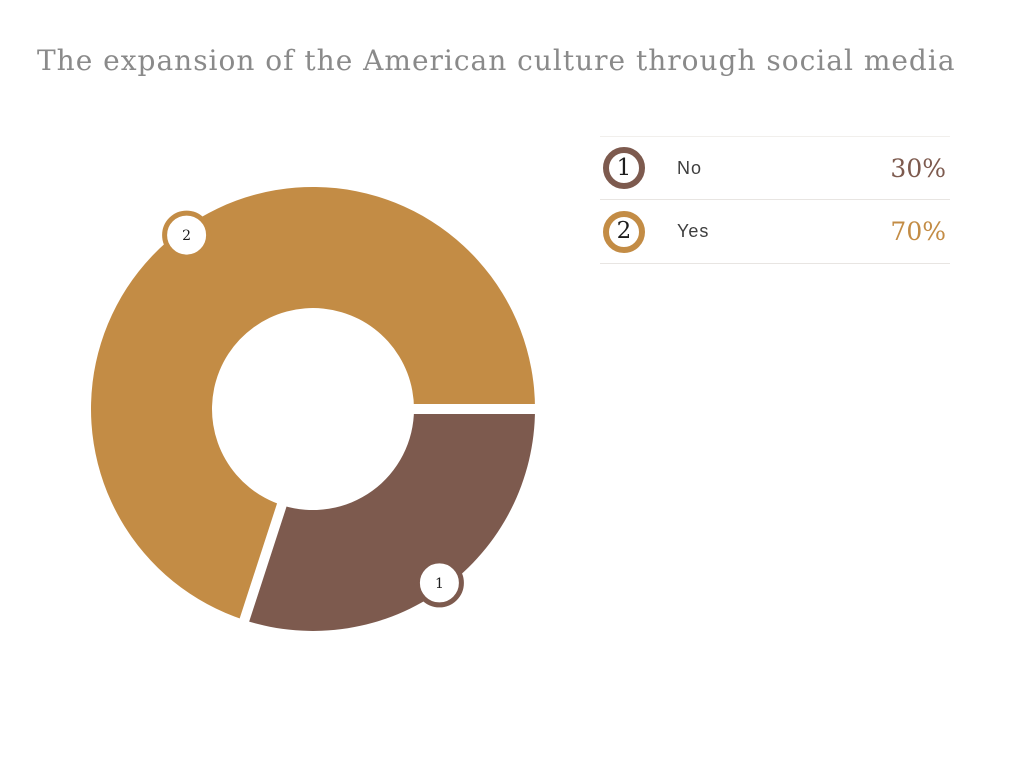 This screenshot has width=1024, height=768. I want to click on slice-marker-number-1: 1, so click(439, 584).